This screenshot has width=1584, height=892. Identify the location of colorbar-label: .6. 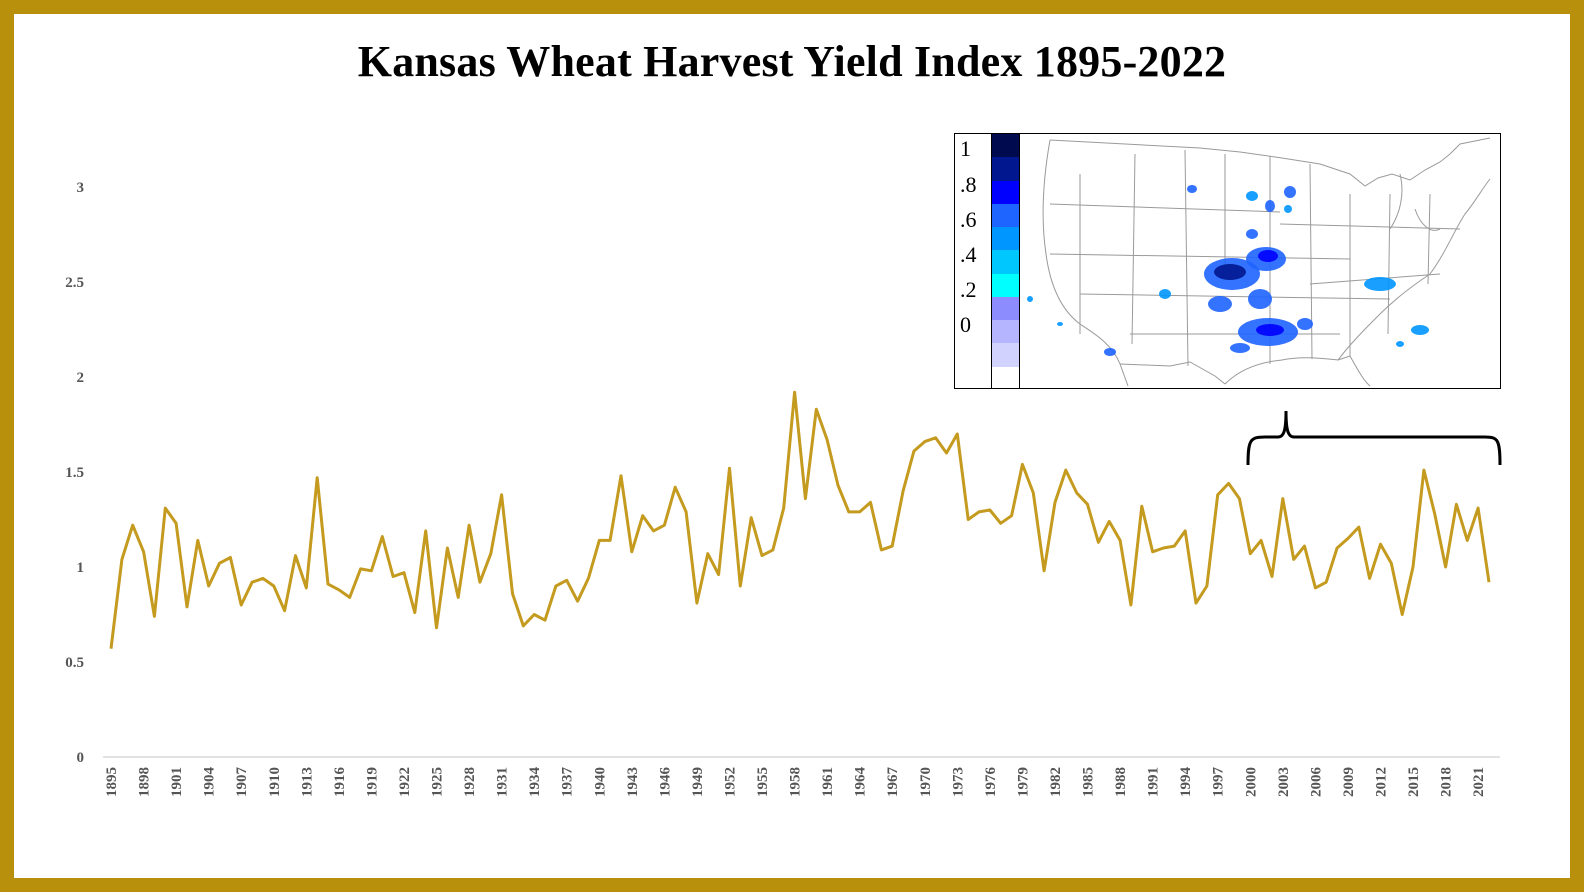
(968, 219).